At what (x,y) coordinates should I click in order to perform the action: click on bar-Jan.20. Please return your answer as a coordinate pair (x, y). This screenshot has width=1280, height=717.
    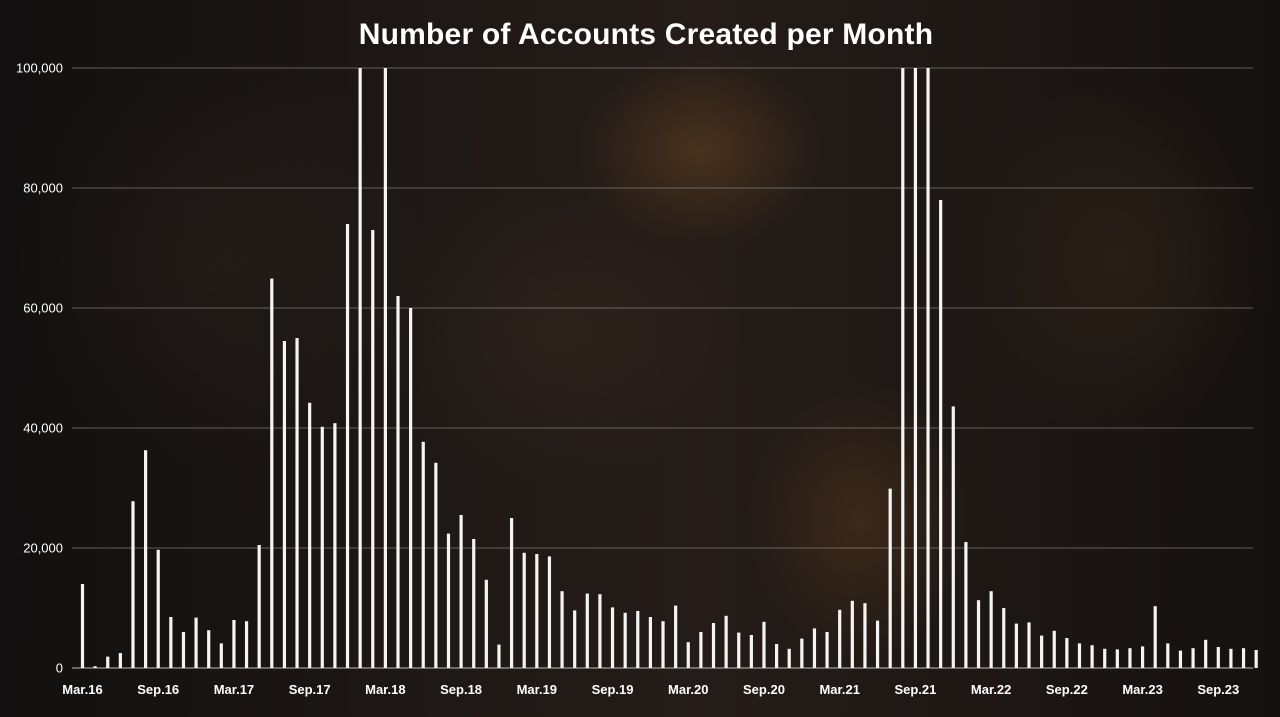
    Looking at the image, I should click on (663, 644).